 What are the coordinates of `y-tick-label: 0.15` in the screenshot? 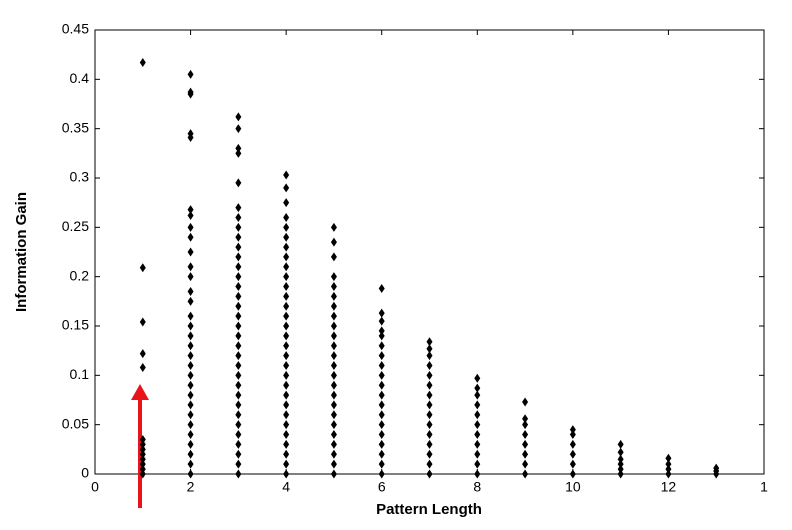 It's located at (75, 325).